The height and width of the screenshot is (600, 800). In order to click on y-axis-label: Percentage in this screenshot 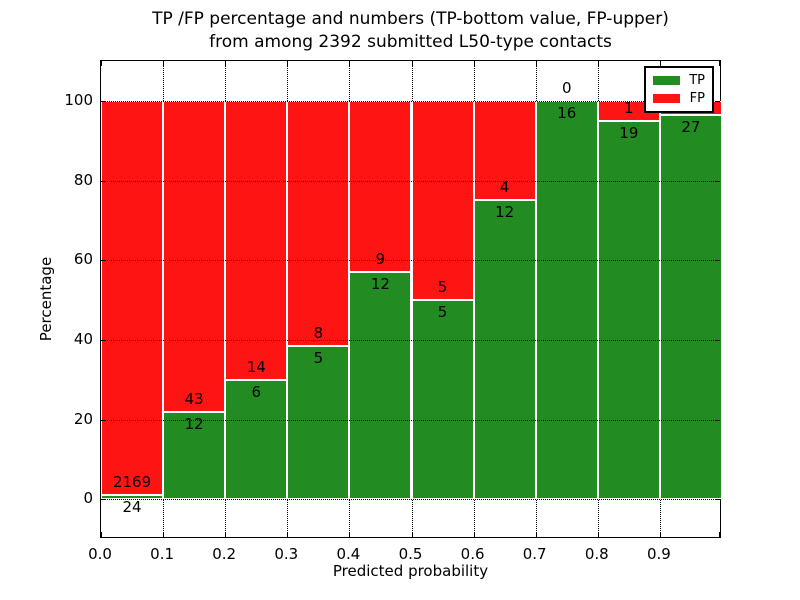, I will do `click(46, 299)`.